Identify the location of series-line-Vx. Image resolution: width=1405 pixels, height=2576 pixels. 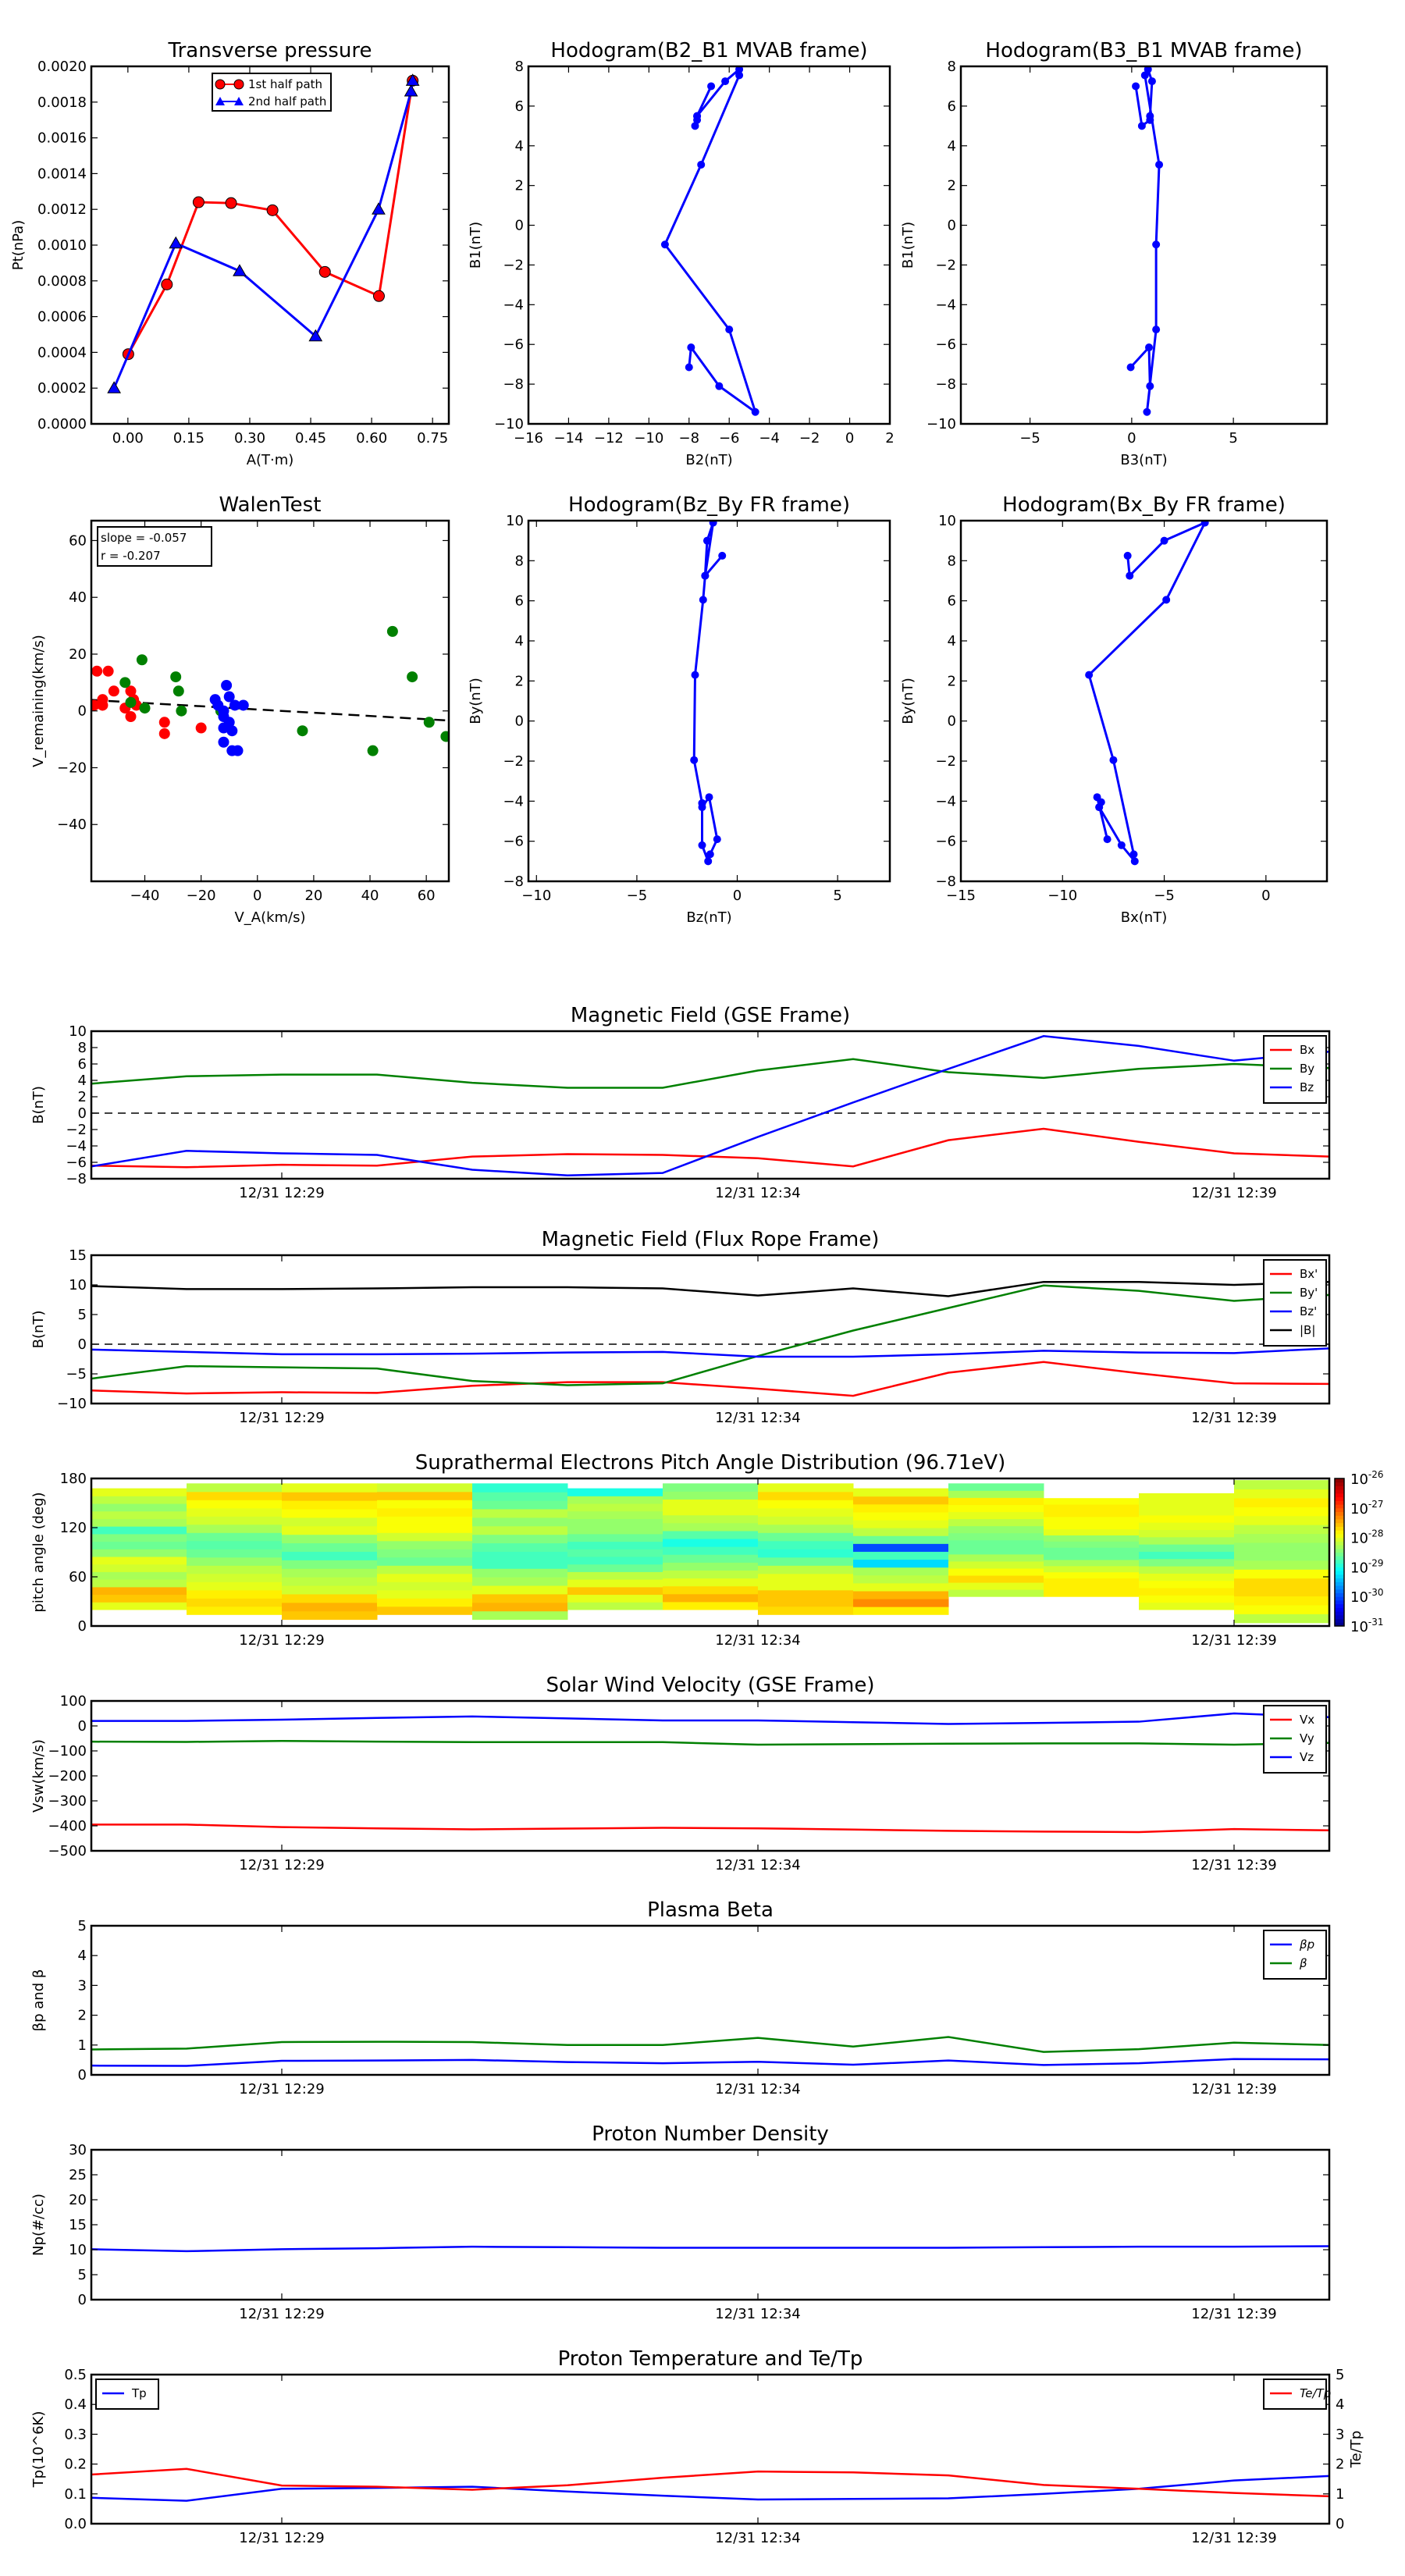
(710, 1828).